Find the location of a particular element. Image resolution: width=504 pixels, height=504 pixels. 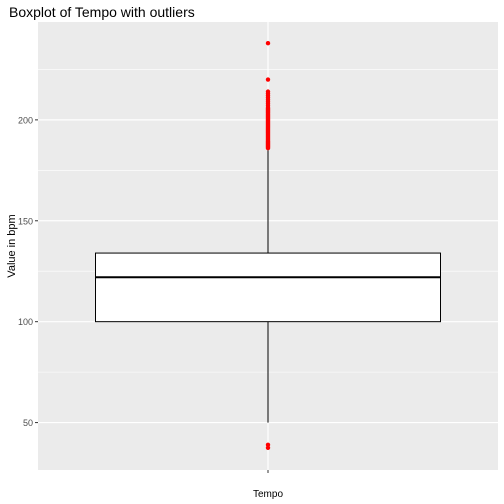

y-tick-label: 100 is located at coordinates (25, 322).